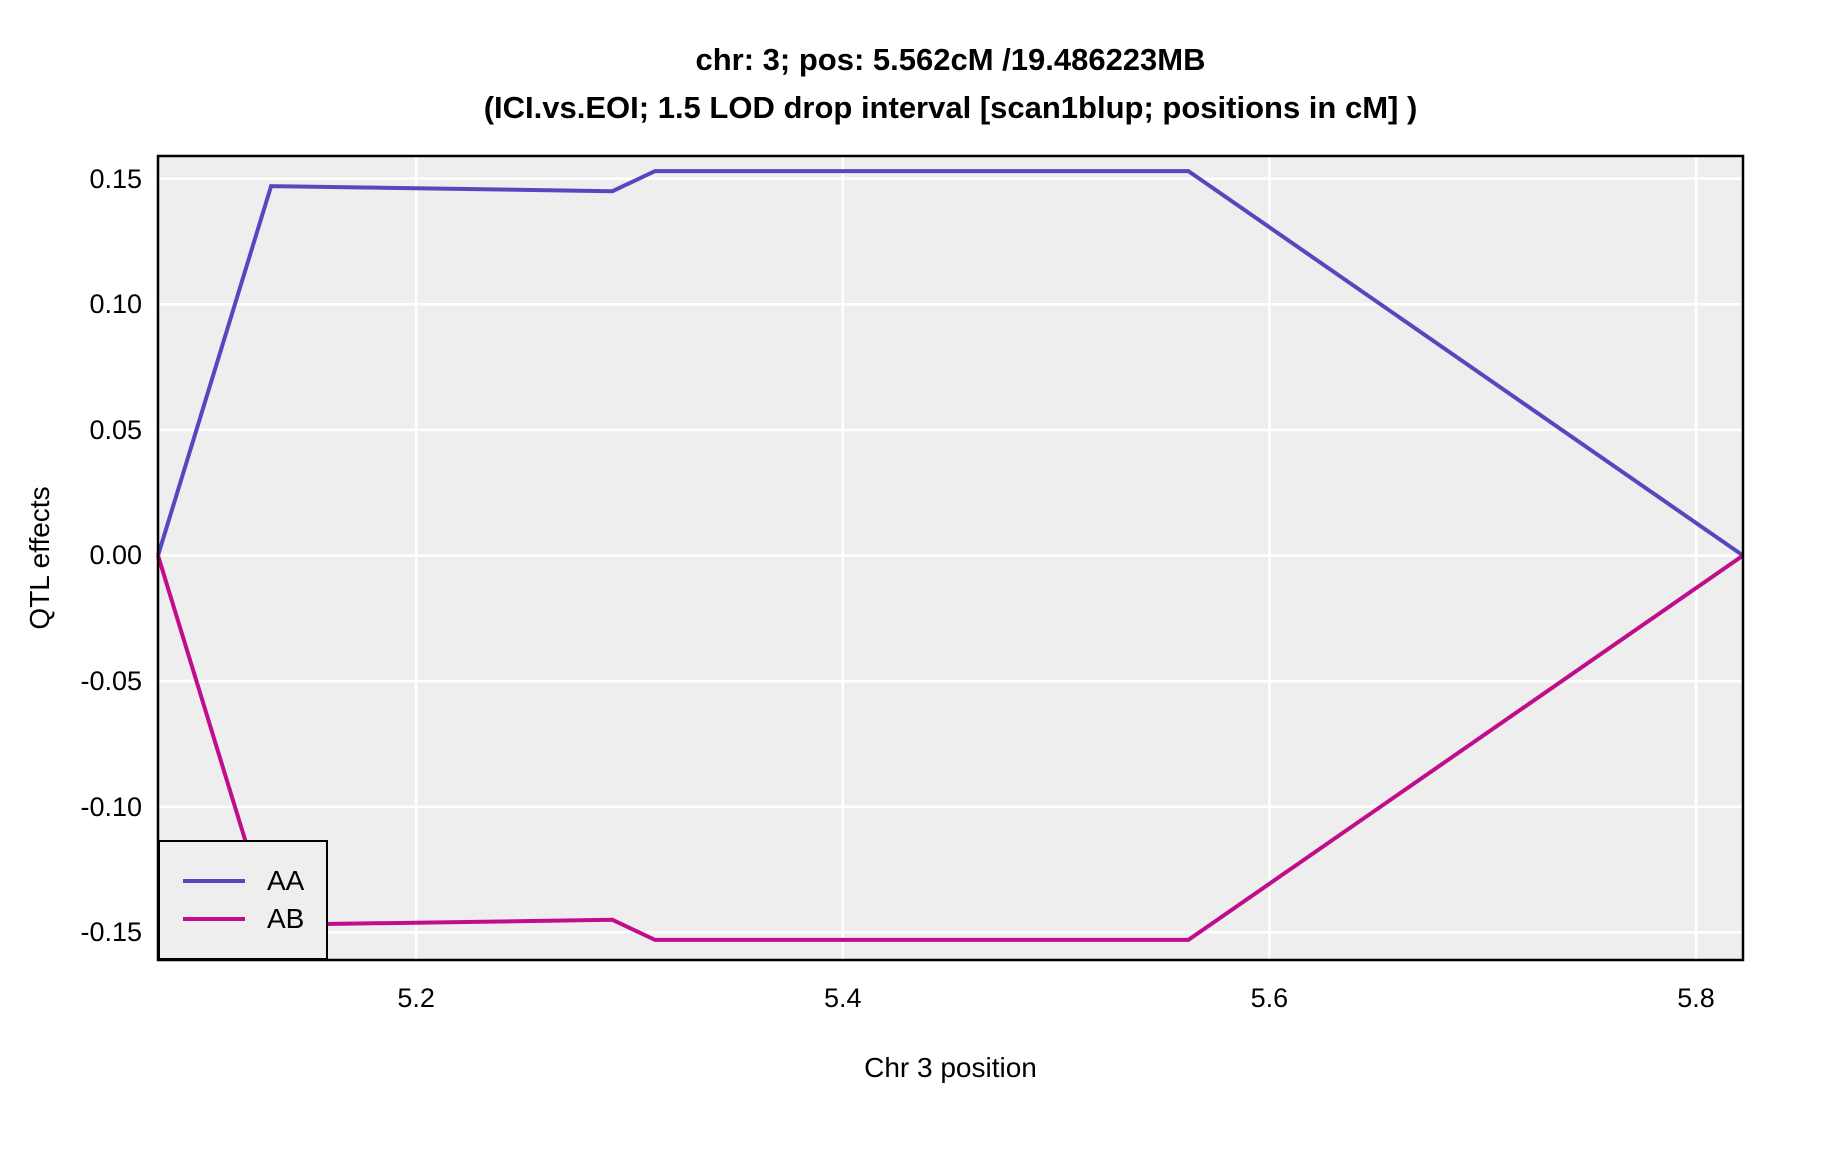 The width and height of the screenshot is (1824, 1152). I want to click on legend-swatch-aa-line, so click(214, 881).